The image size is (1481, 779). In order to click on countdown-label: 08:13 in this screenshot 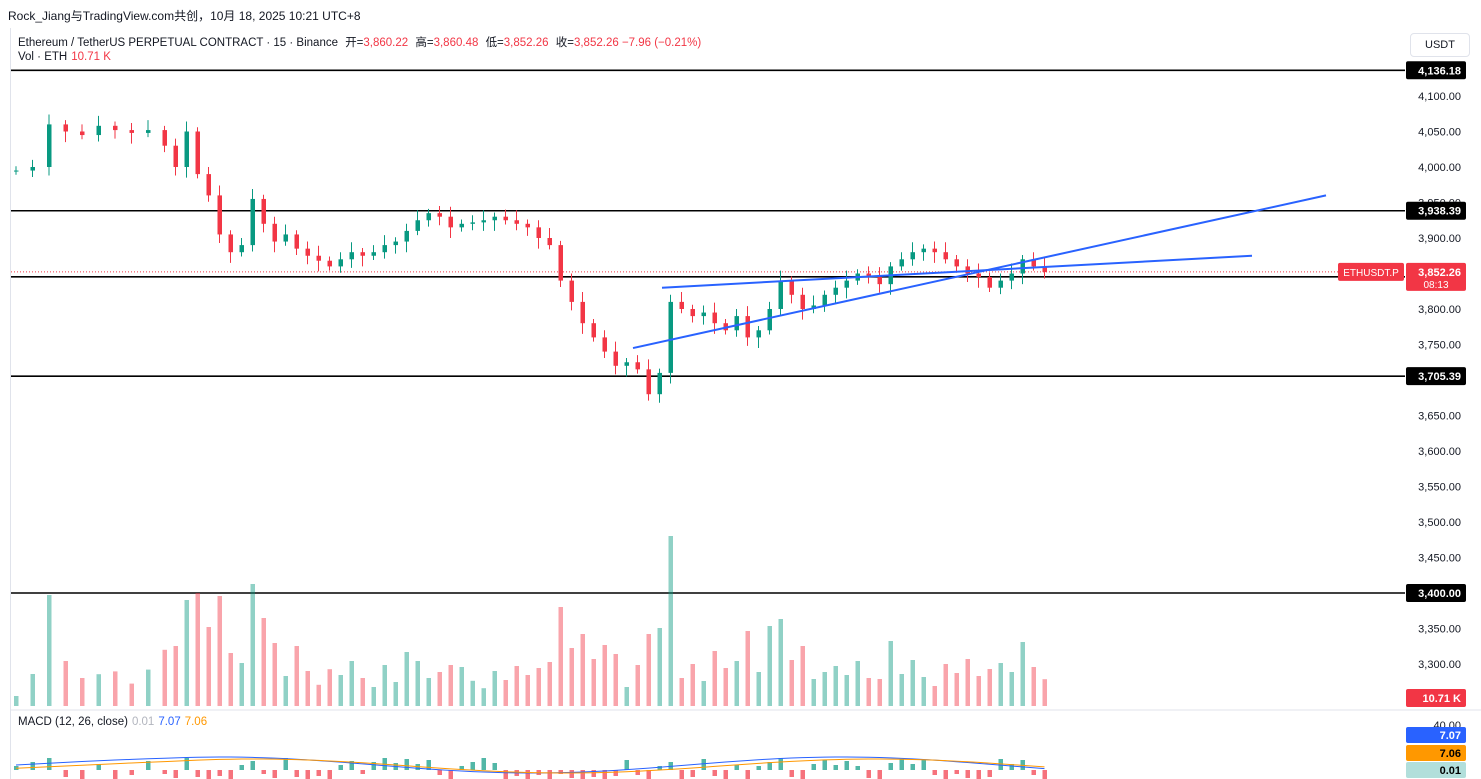, I will do `click(1435, 285)`.